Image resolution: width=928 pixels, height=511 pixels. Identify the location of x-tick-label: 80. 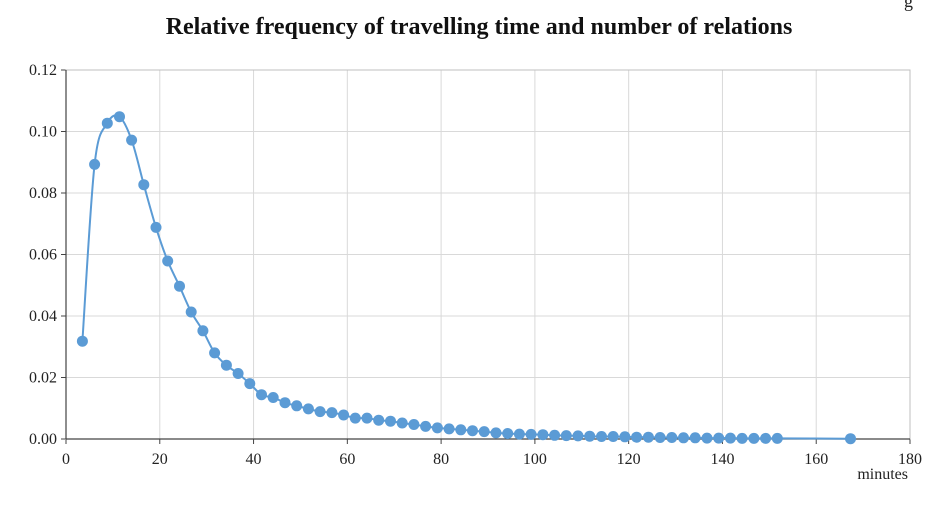
(441, 459).